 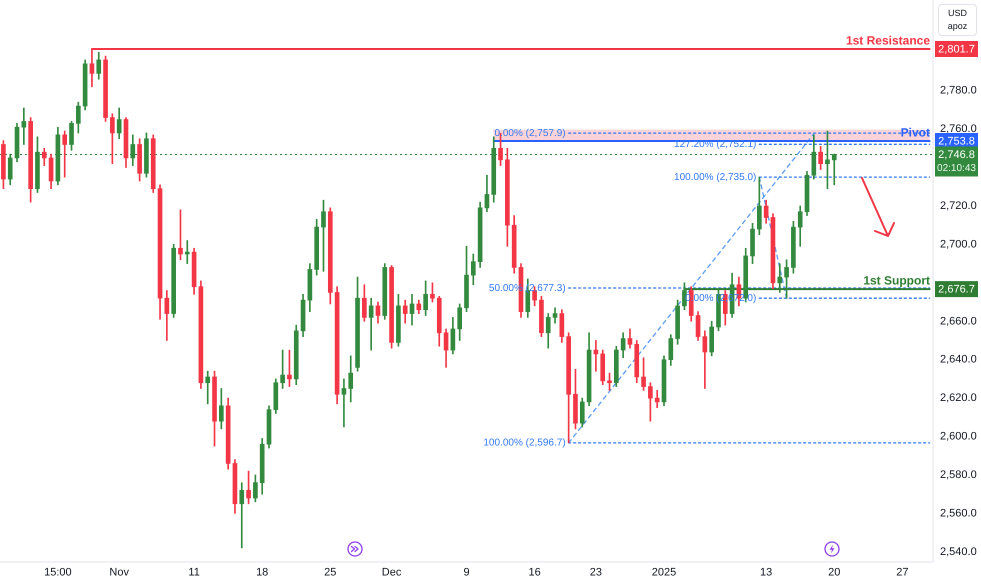 I want to click on series-label: 100.00% (2,735.0), so click(x=715, y=177).